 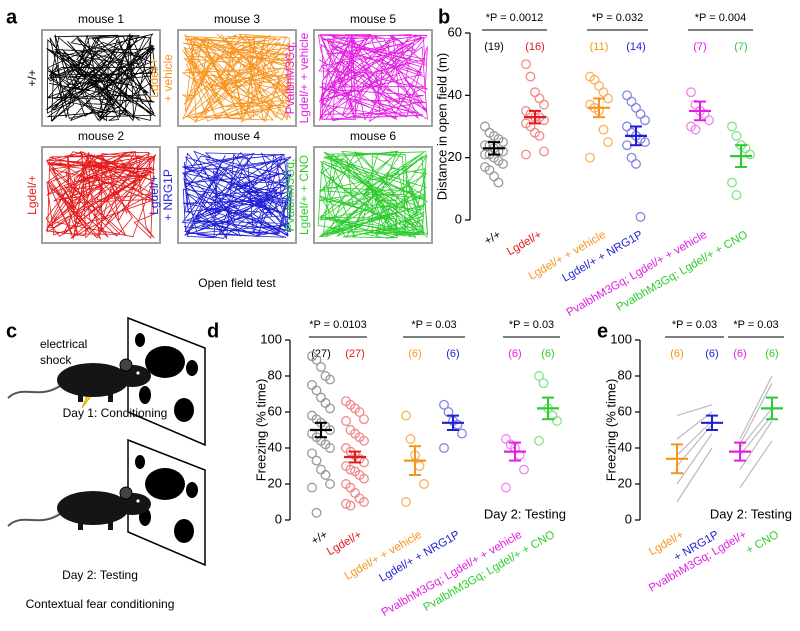 I want to click on group-label: Lgdel/+ + vehicle, so click(x=304, y=77).